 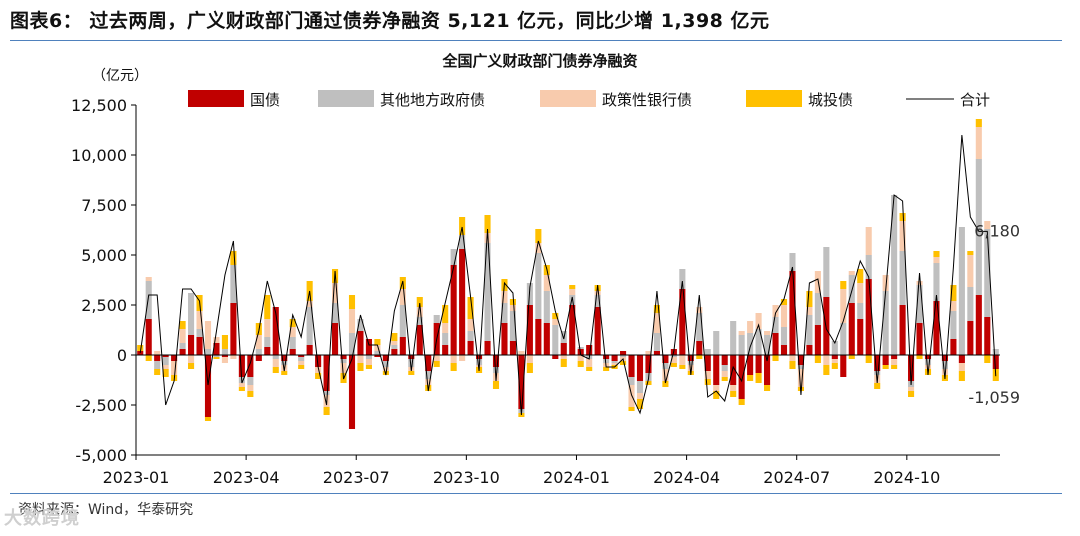 I want to click on y-tick-label: 7,500, so click(x=104, y=205).